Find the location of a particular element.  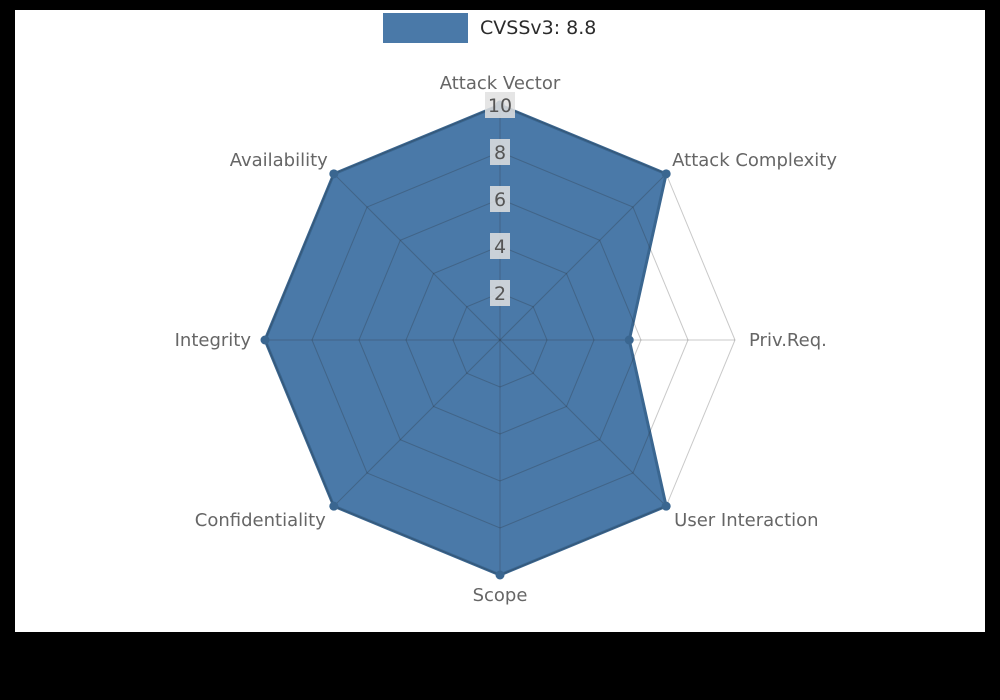

legend: CVSSv3: 8.8 is located at coordinates (489, 28).